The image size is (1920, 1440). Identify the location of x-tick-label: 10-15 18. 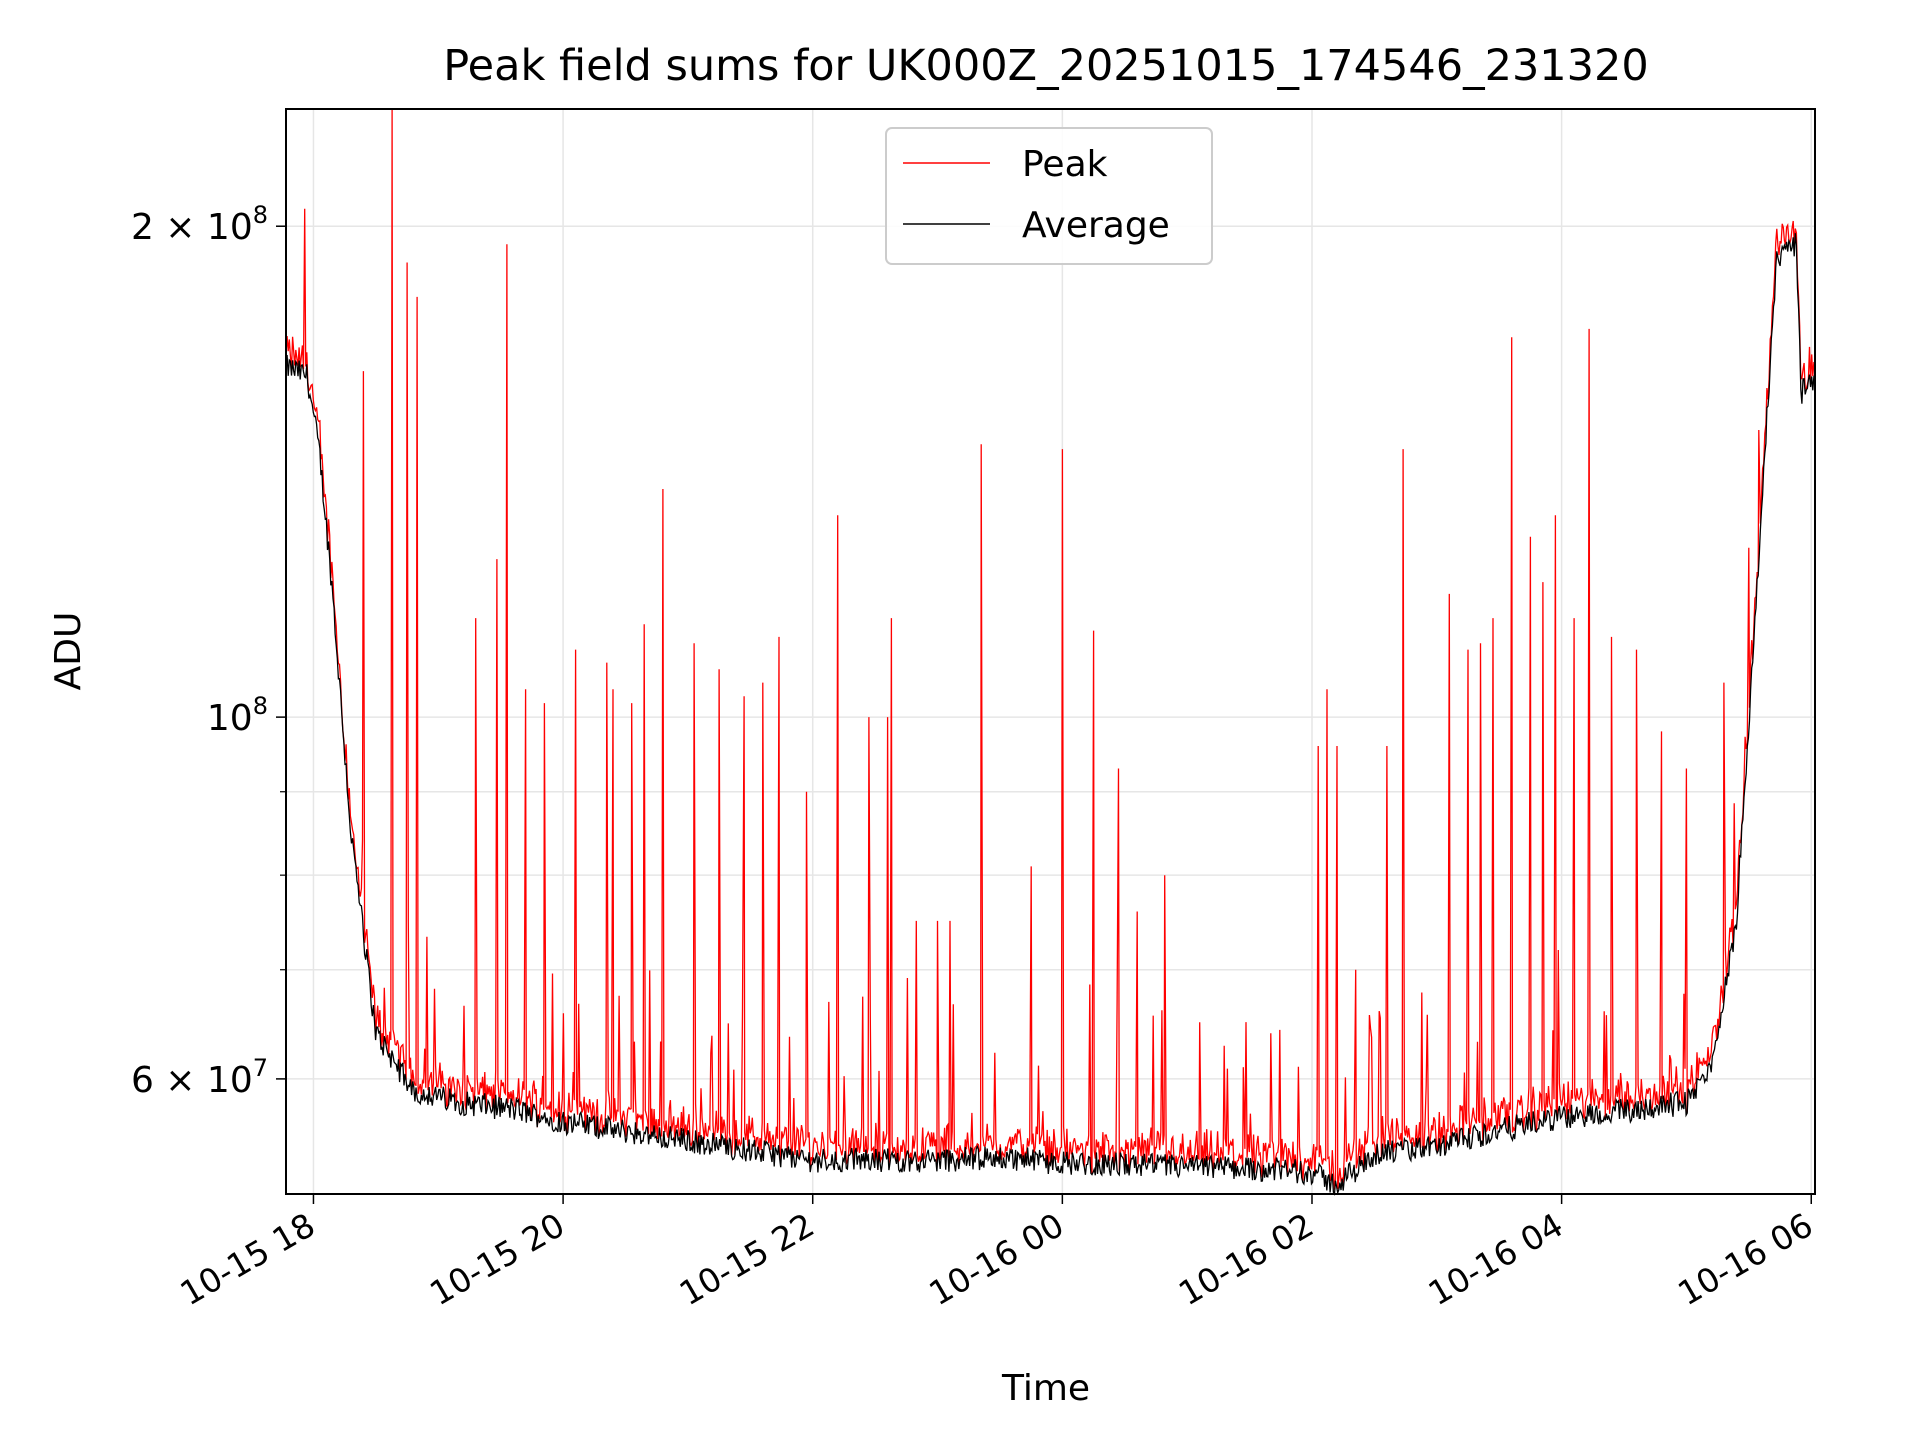
(247, 1259).